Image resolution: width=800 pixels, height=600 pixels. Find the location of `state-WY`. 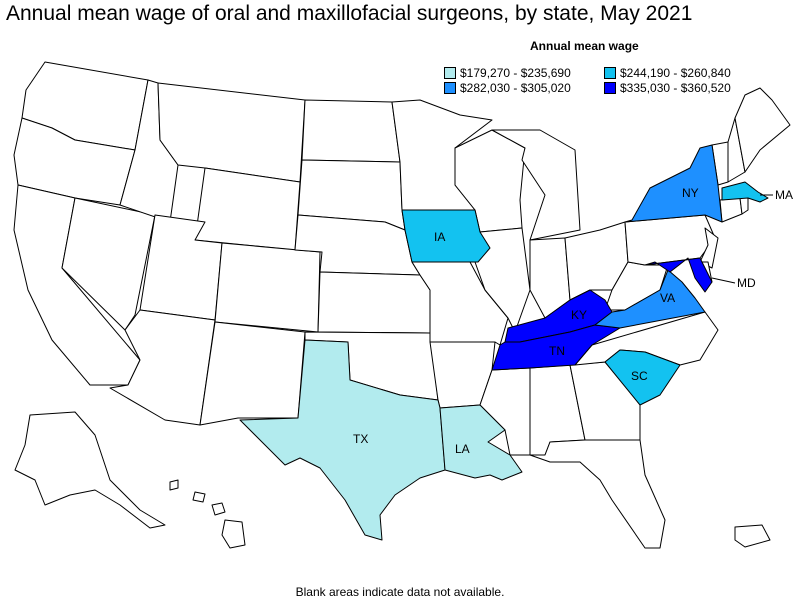

state-WY is located at coordinates (247, 209).